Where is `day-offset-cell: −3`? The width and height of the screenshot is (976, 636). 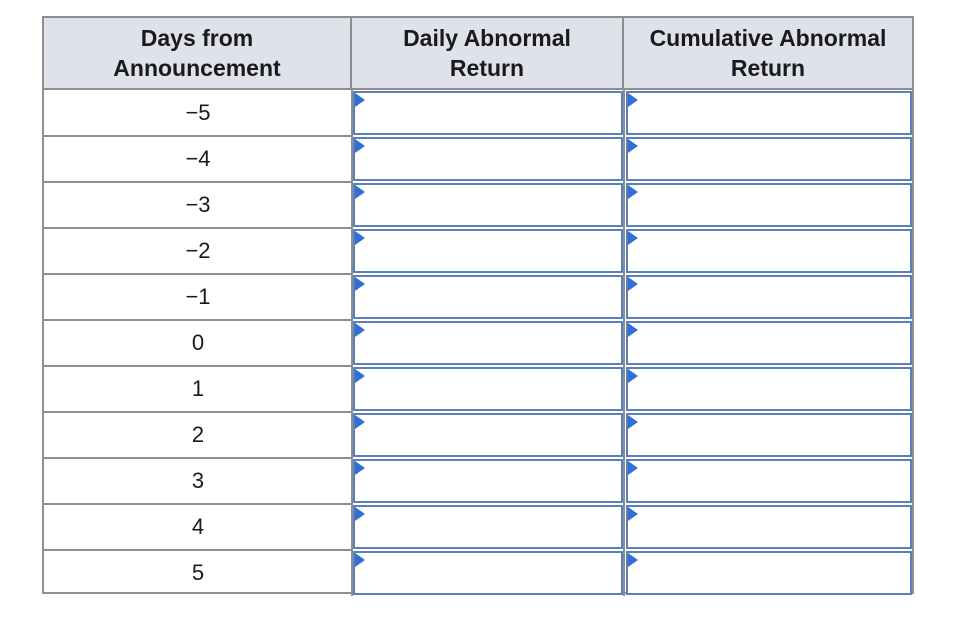
day-offset-cell: −3 is located at coordinates (198, 204).